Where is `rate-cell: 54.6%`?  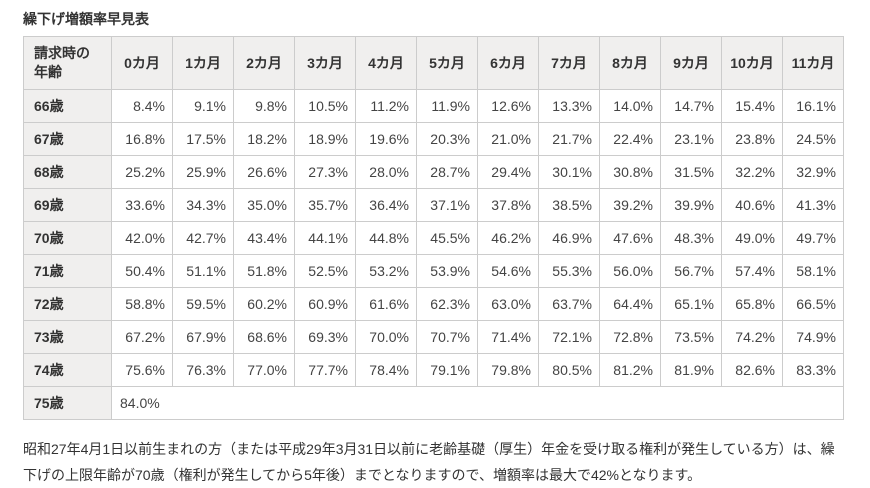 rate-cell: 54.6% is located at coordinates (508, 271).